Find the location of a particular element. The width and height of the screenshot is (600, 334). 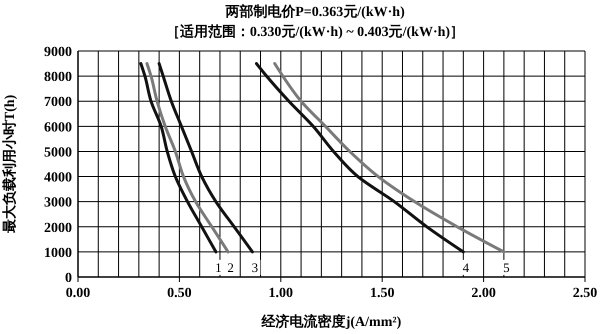

chart-title: 两部制电价P=0.363元/(kW·h) is located at coordinates (315, 11).